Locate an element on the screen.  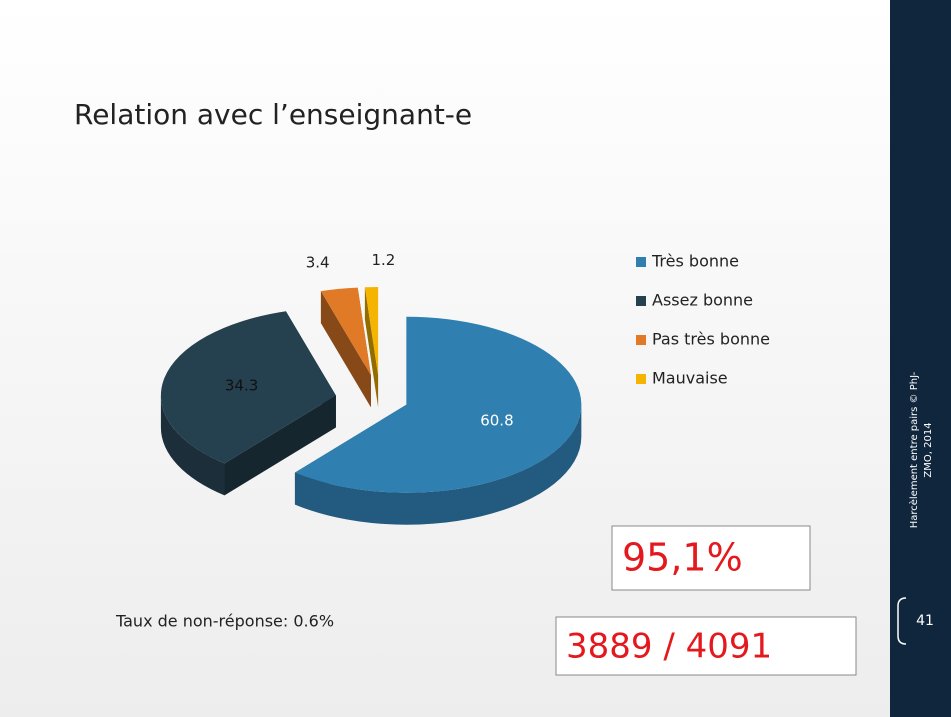
data-label: 60.8 is located at coordinates (496, 421).